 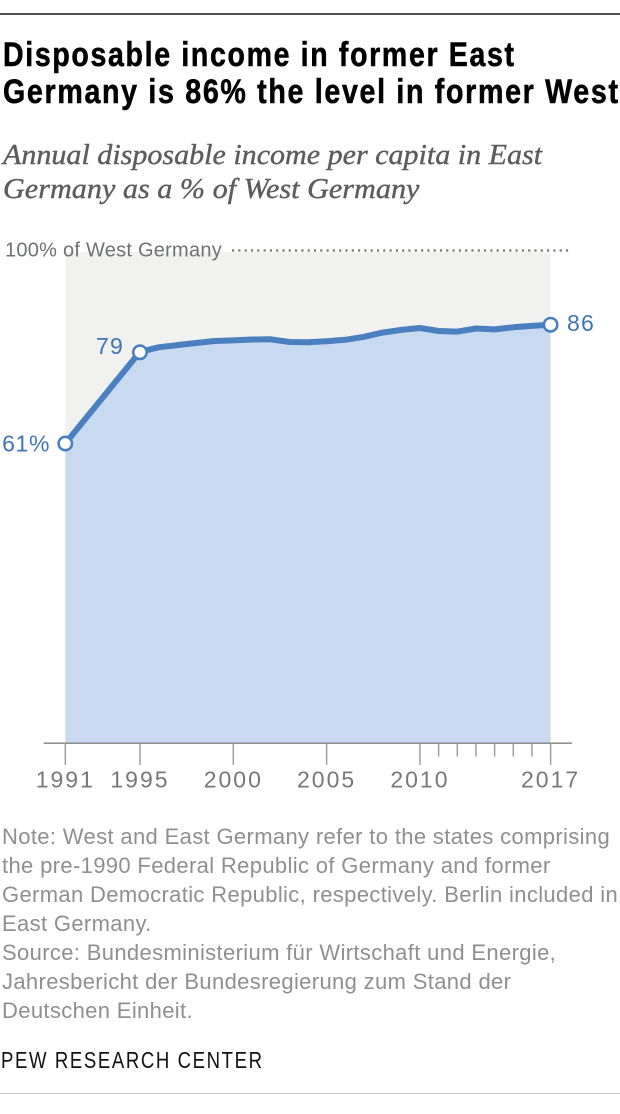 What do you see at coordinates (233, 780) in the screenshot?
I see `svg-text: 2000` at bounding box center [233, 780].